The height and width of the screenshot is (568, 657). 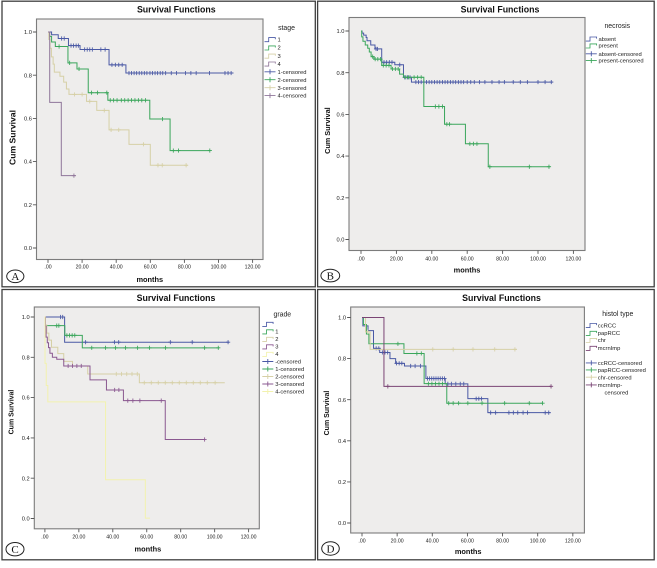 I want to click on svg-text: 3-censored, so click(x=289, y=385).